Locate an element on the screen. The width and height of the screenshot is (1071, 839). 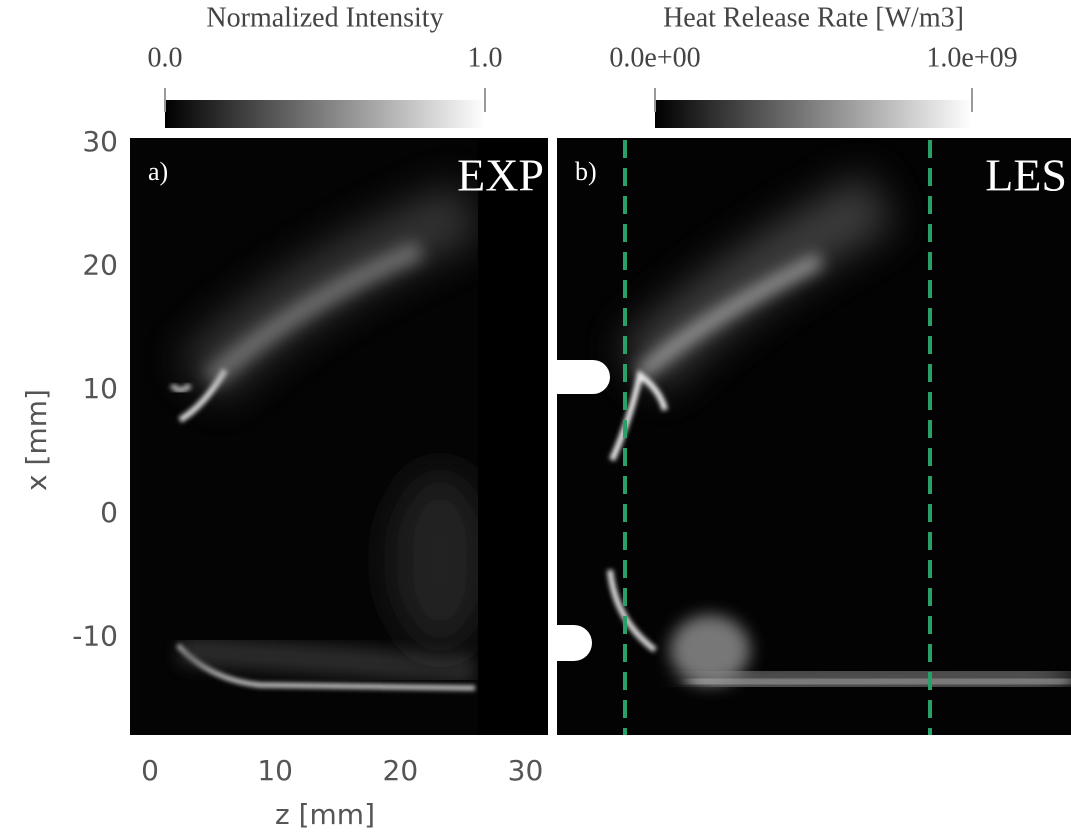
colorbar-title: Normalized Intensity is located at coordinates (324, 17).